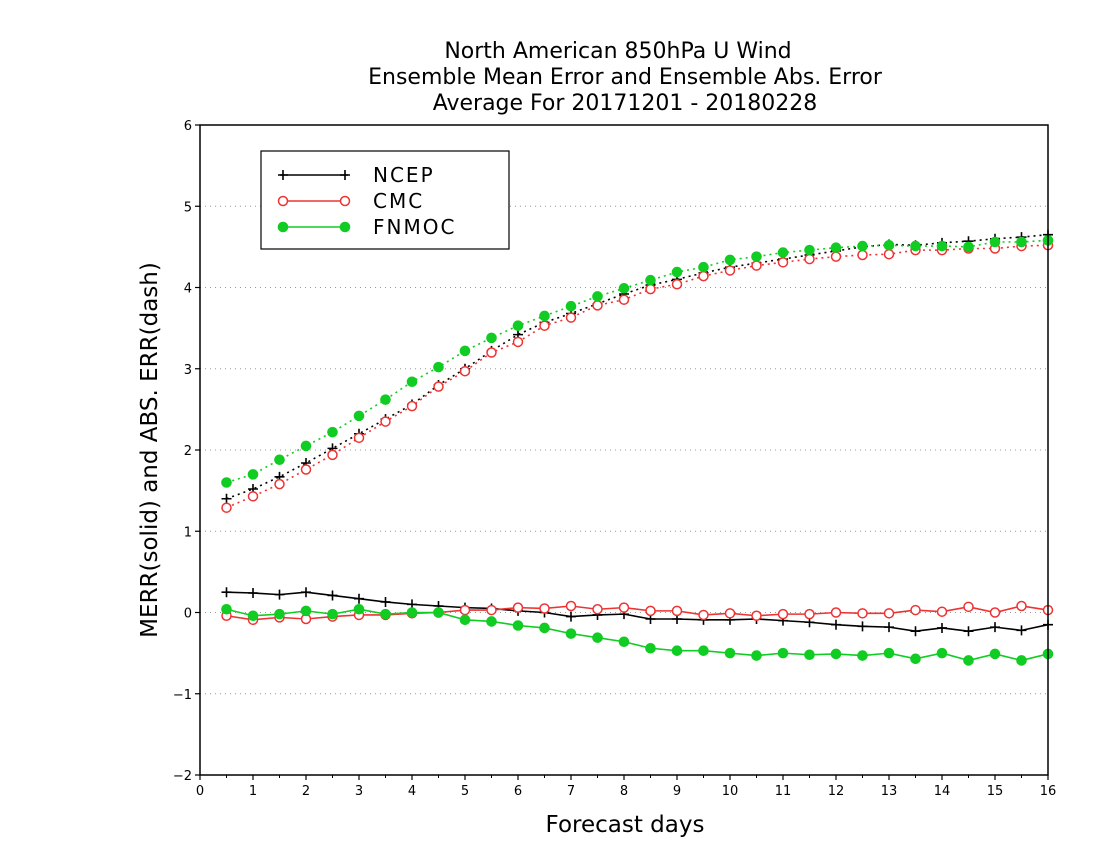  Describe the element at coordinates (836, 791) in the screenshot. I see `x-tick-label: 12` at that location.